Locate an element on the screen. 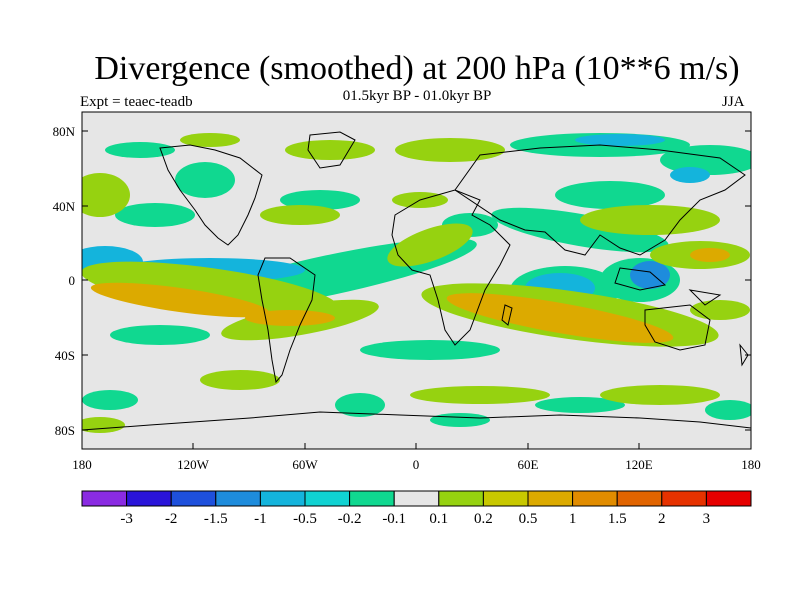  colorbar-label: -1 is located at coordinates (260, 519).